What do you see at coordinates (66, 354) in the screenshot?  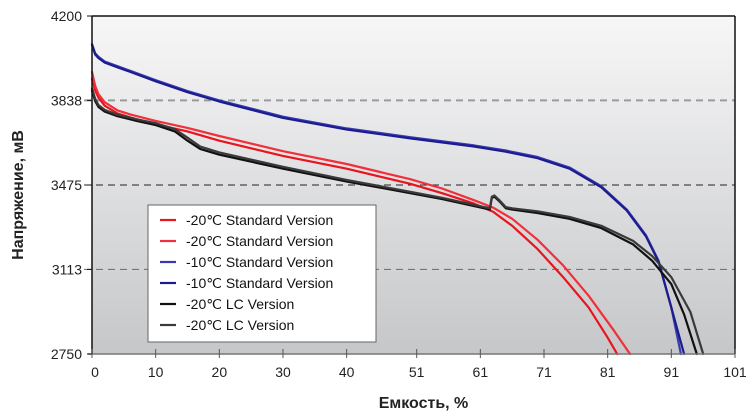 I see `y-tick-label: 2750` at bounding box center [66, 354].